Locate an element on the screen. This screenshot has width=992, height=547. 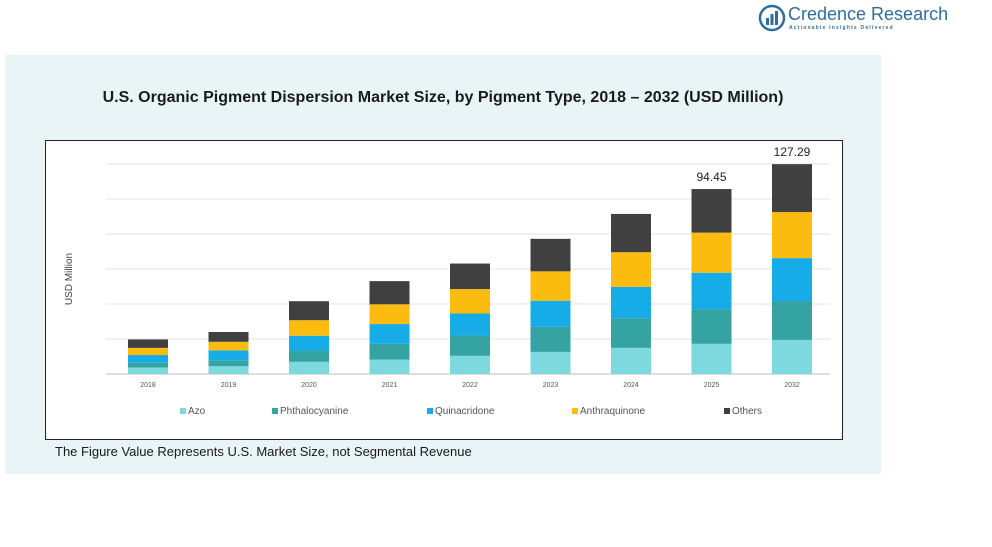
x-tick-label: 2022 is located at coordinates (470, 385).